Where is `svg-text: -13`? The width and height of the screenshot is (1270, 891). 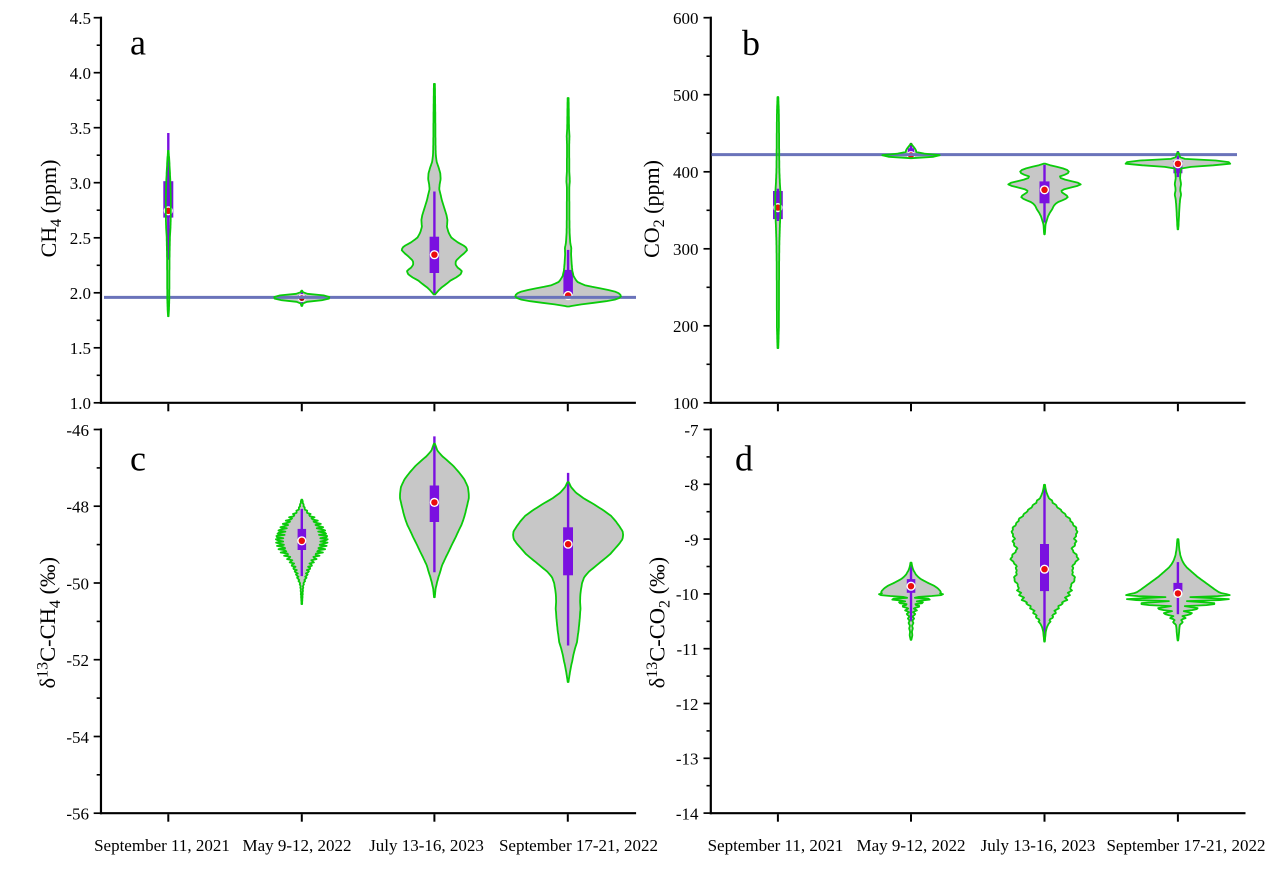
svg-text: -13 is located at coordinates (687, 759).